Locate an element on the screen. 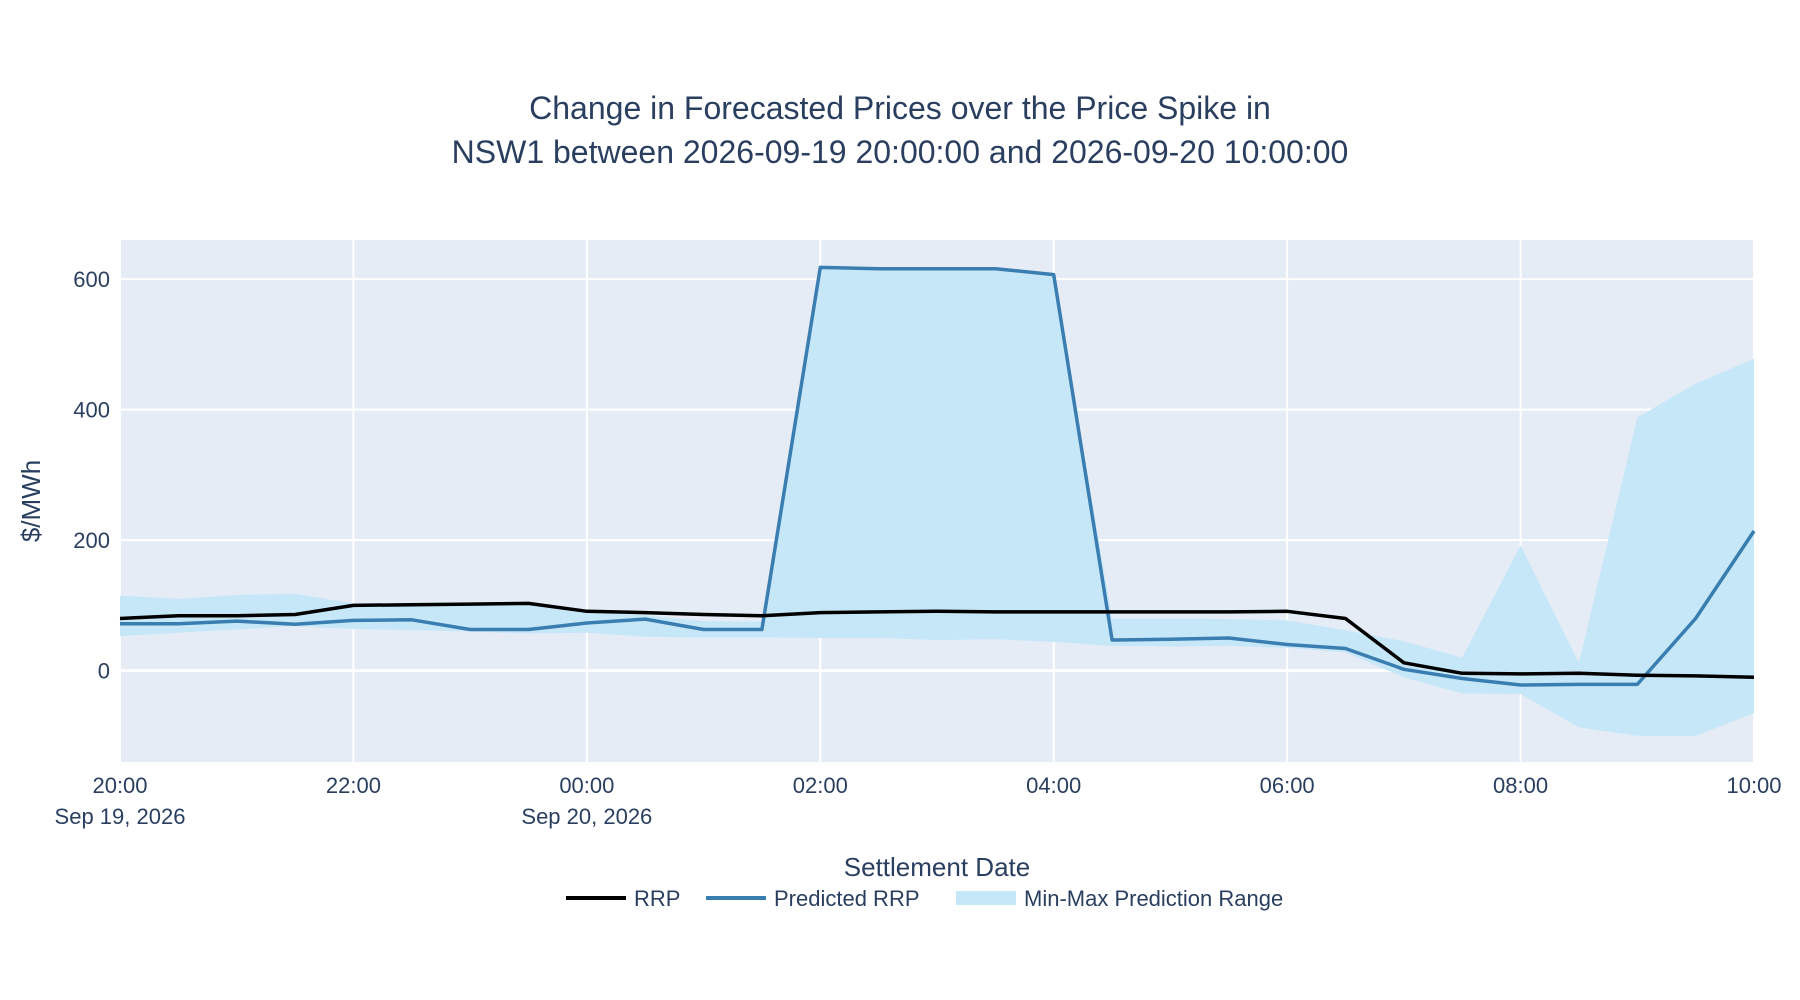 The image size is (1800, 1000). x-tick-label: 02:00 is located at coordinates (820, 785).